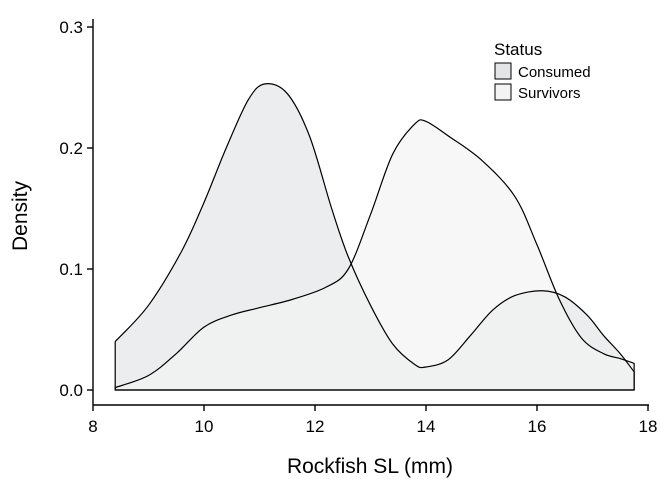 The height and width of the screenshot is (479, 660). What do you see at coordinates (71, 269) in the screenshot?
I see `y-tick-label: 0.1` at bounding box center [71, 269].